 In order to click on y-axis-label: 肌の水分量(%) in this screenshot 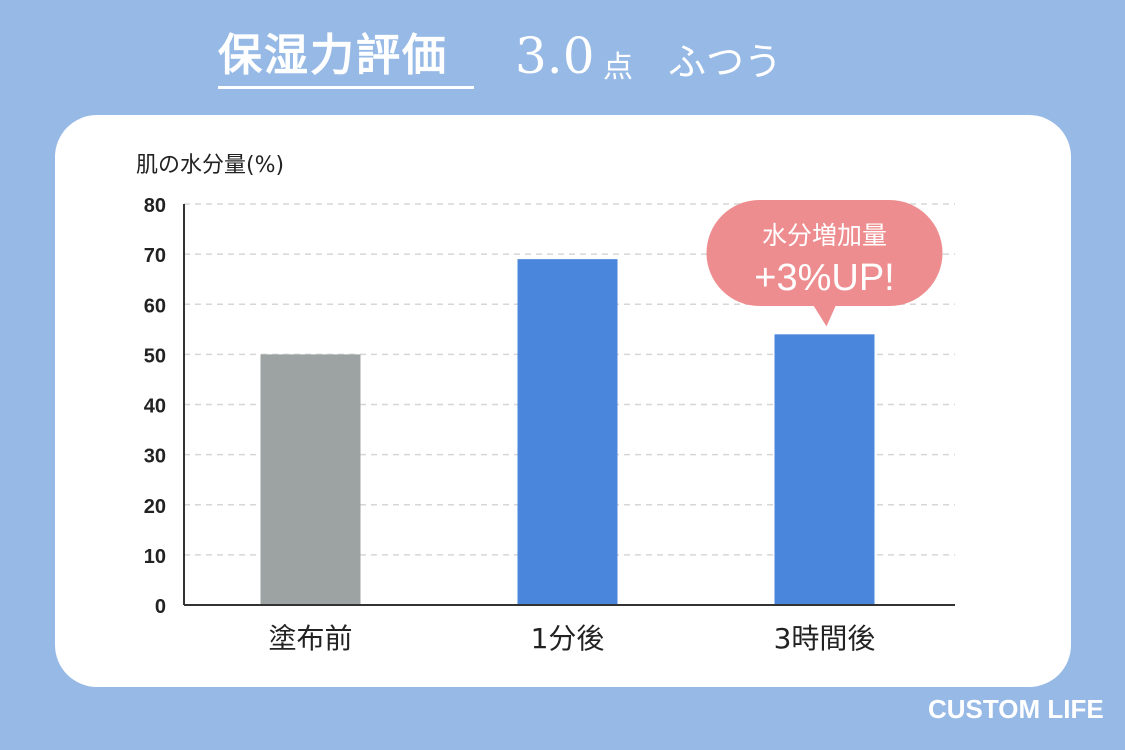, I will do `click(210, 165)`.